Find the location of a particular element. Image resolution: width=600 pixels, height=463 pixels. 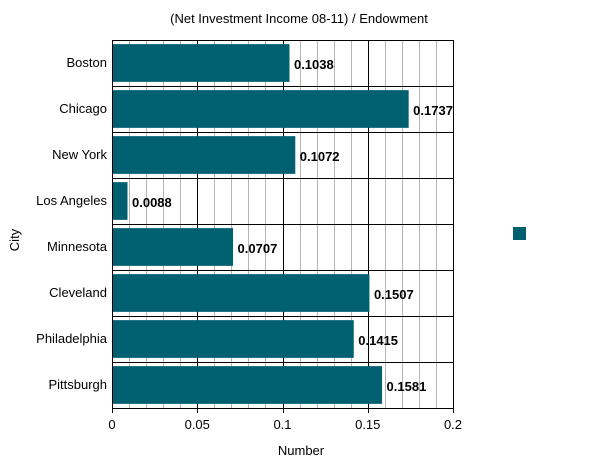

y-tick-label: Cleveland is located at coordinates (78, 292).